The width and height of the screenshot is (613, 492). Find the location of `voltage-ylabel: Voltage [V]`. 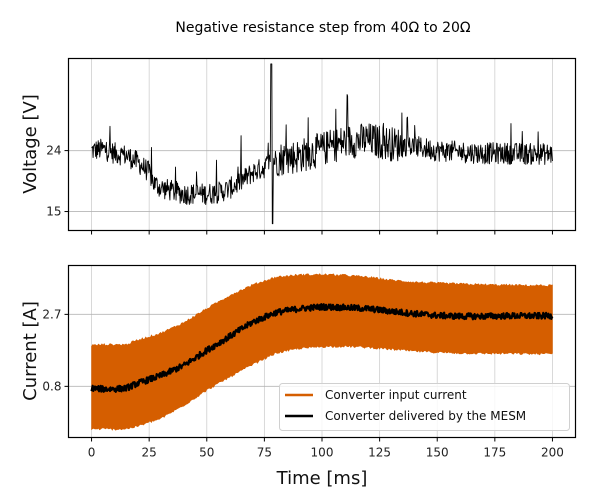

voltage-ylabel: Voltage [V] is located at coordinates (30, 144).